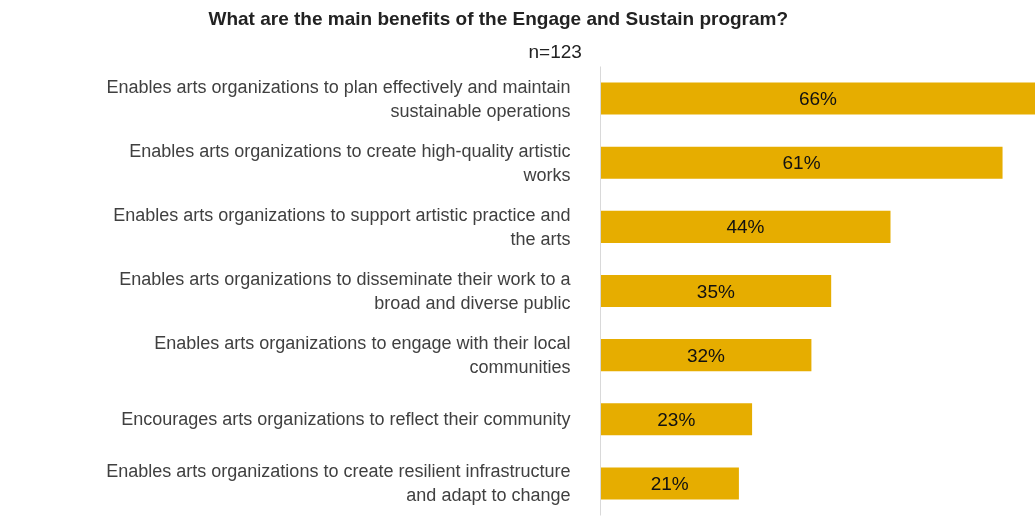 The image size is (1035, 523). I want to click on chart-subtitle: n=123, so click(555, 51).